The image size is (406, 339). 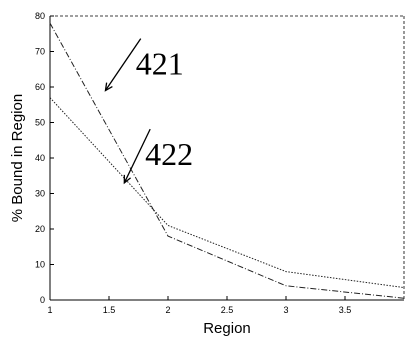 I want to click on y-tick-label: 50, so click(x=40, y=123).